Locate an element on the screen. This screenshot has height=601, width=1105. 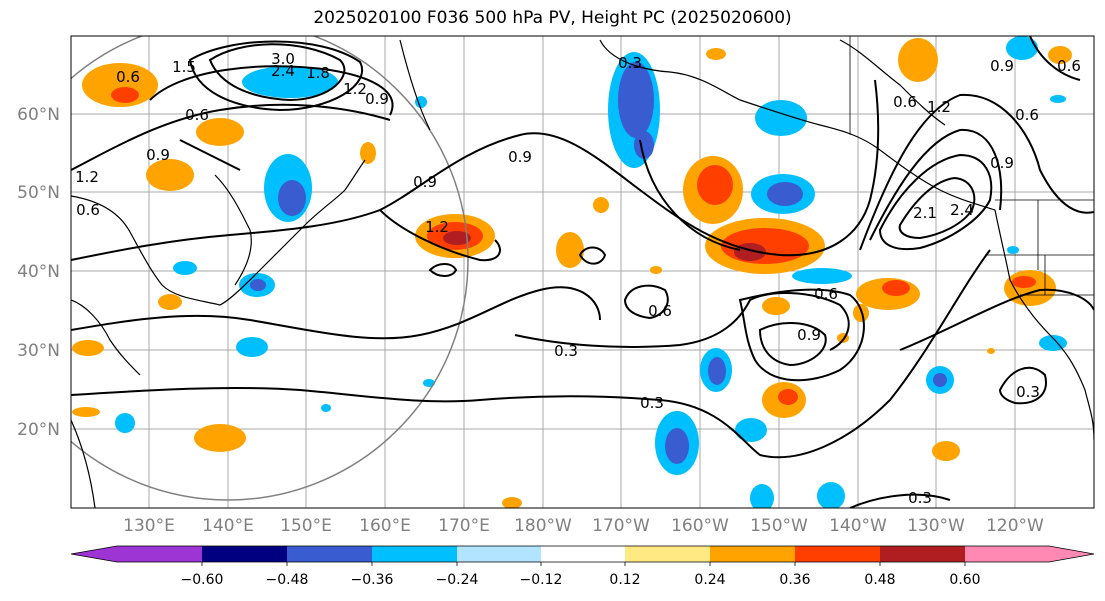
lon-label: 150°E is located at coordinates (306, 526).